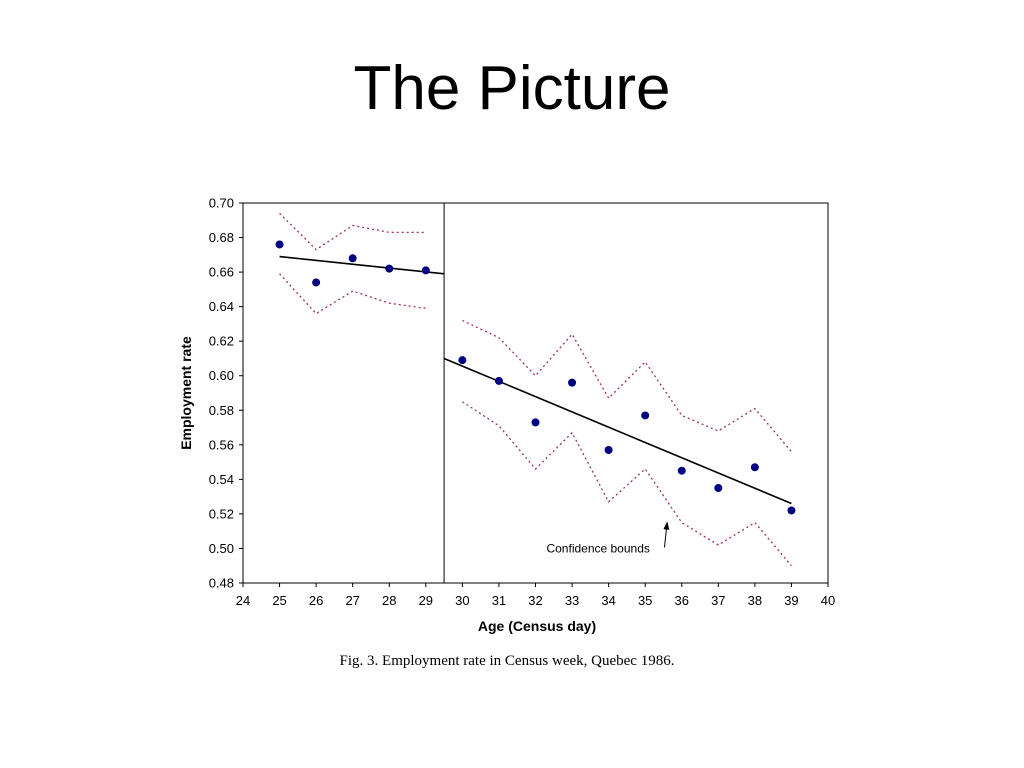 This screenshot has height=768, width=1024. What do you see at coordinates (352, 294) in the screenshot?
I see `lower-confidence-bound` at bounding box center [352, 294].